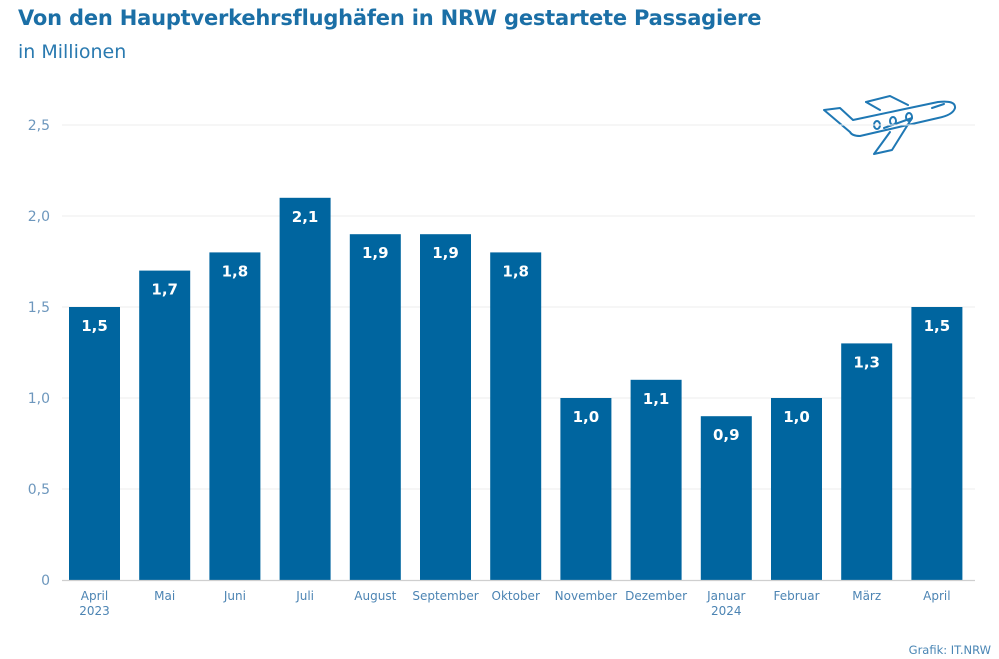 The width and height of the screenshot is (999, 659). Describe the element at coordinates (586, 596) in the screenshot. I see `x-tick-label: November` at that location.